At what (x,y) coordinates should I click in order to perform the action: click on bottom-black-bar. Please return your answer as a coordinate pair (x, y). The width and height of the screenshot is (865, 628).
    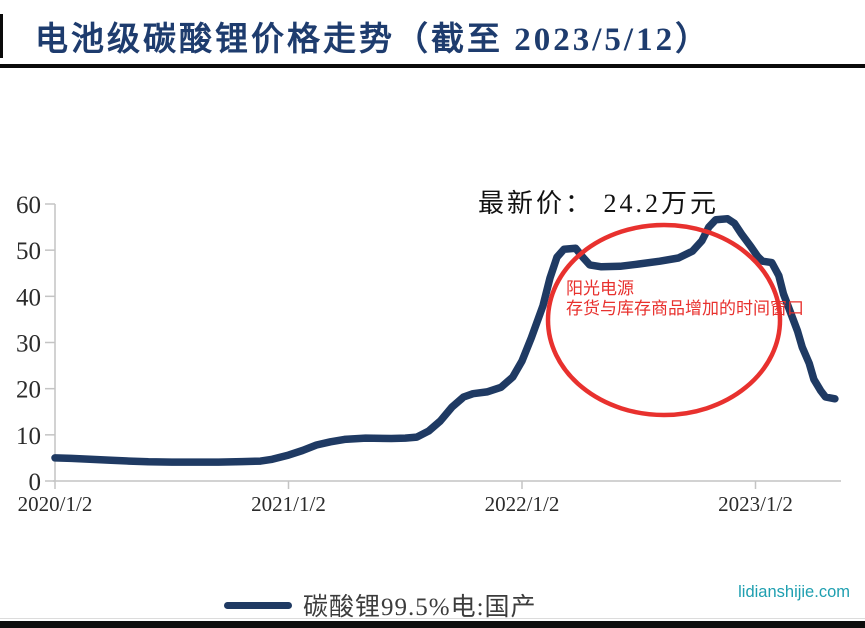
    Looking at the image, I should click on (432, 624).